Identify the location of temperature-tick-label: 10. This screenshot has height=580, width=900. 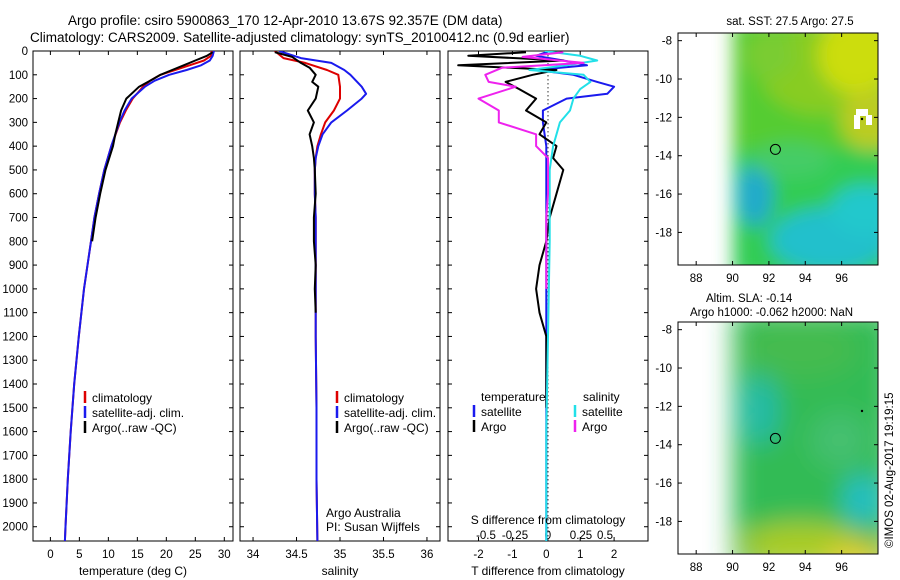
(108, 555).